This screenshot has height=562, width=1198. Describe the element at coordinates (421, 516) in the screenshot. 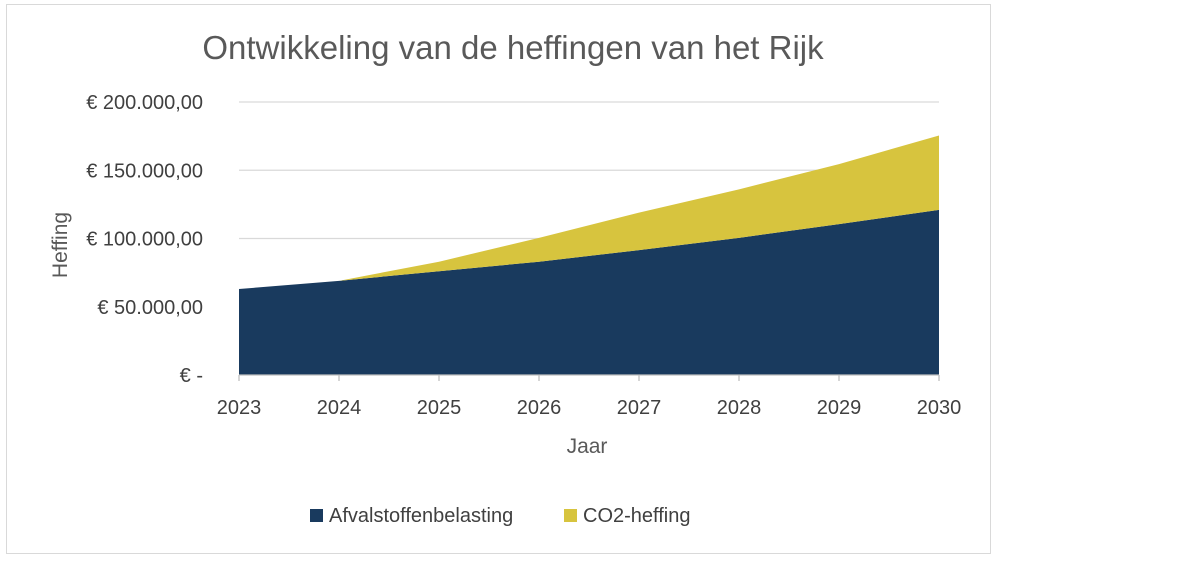

I see `legend-label: Afvalstoffenbelasting` at that location.